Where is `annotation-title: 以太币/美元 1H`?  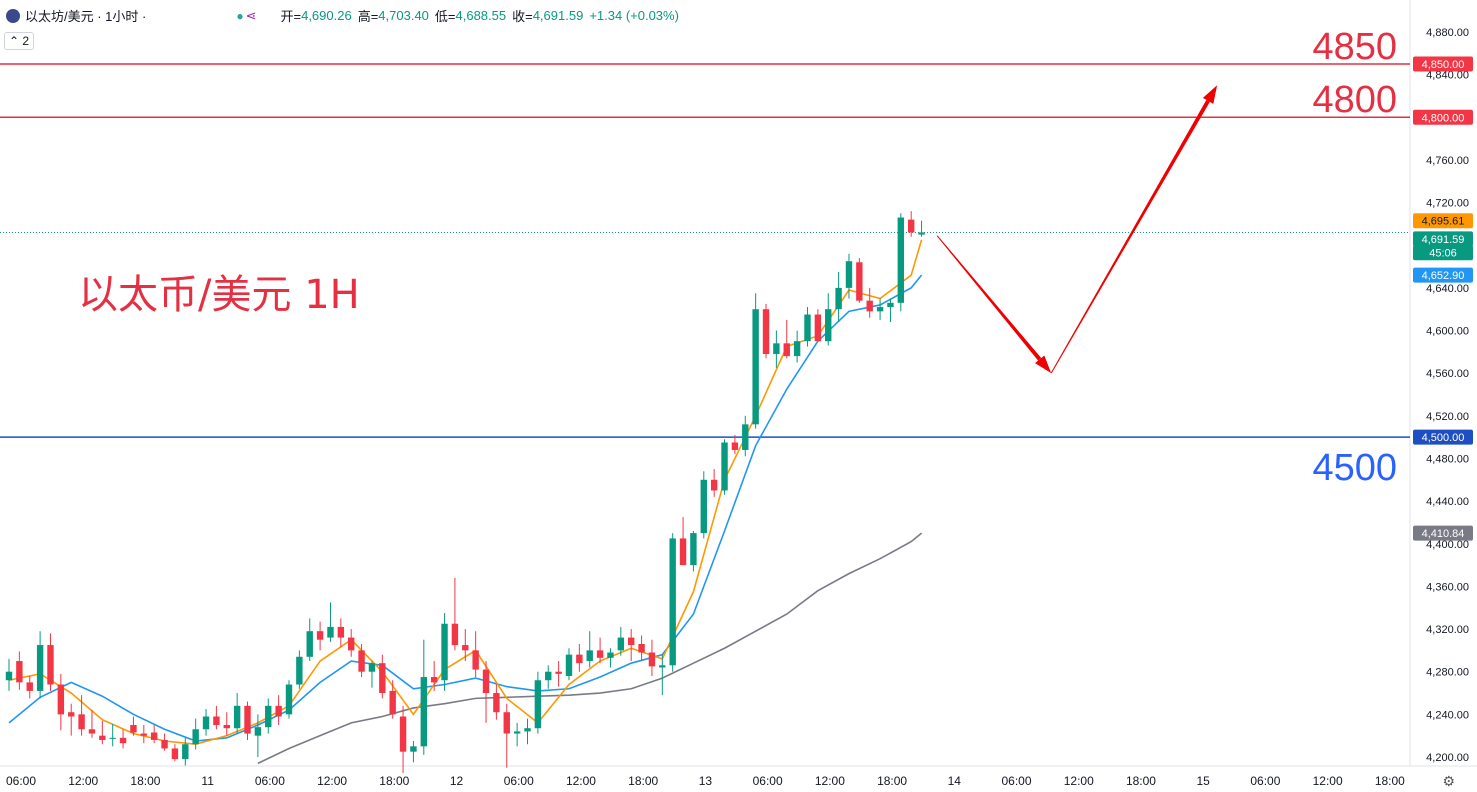 annotation-title: 以太币/美元 1H is located at coordinates (219, 295).